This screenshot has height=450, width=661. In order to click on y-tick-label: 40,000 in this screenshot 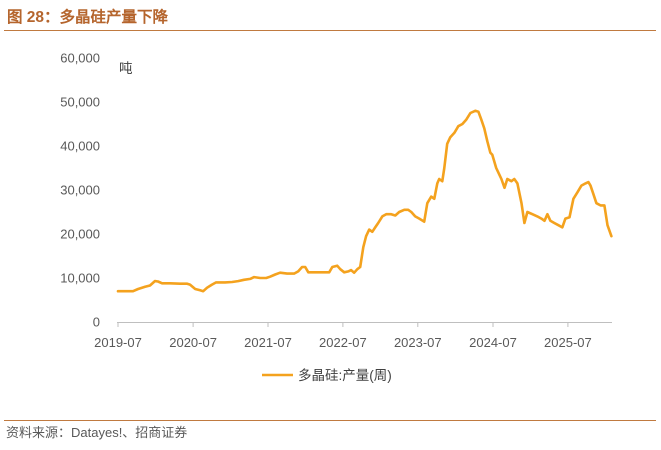, I will do `click(80, 146)`.